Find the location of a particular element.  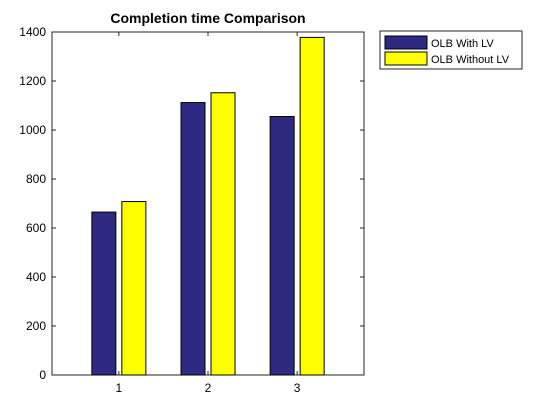

y-tick-label: 200 is located at coordinates (36, 326).